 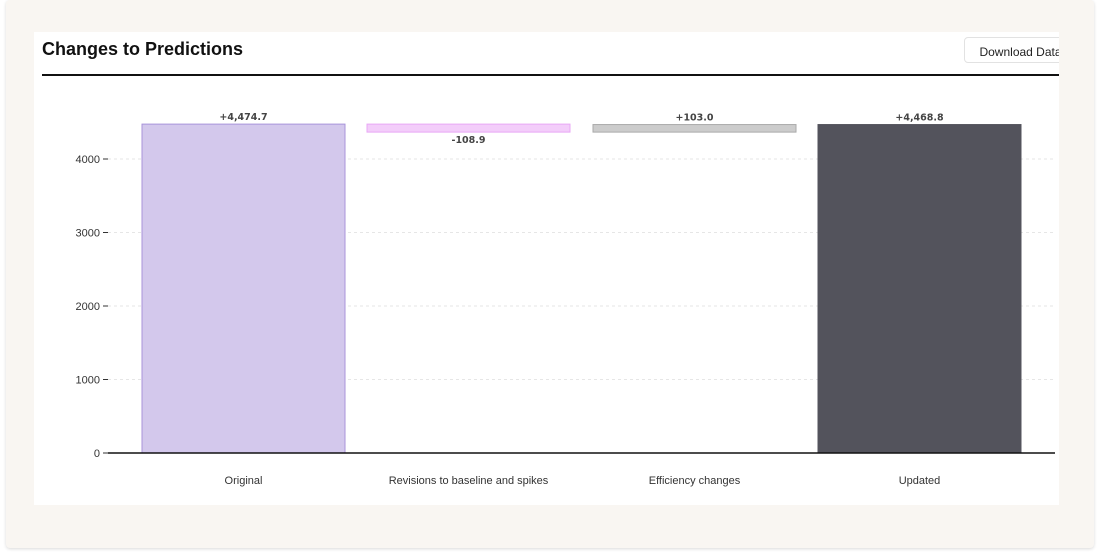 I want to click on page-title: Changes to Predictions, so click(x=143, y=49).